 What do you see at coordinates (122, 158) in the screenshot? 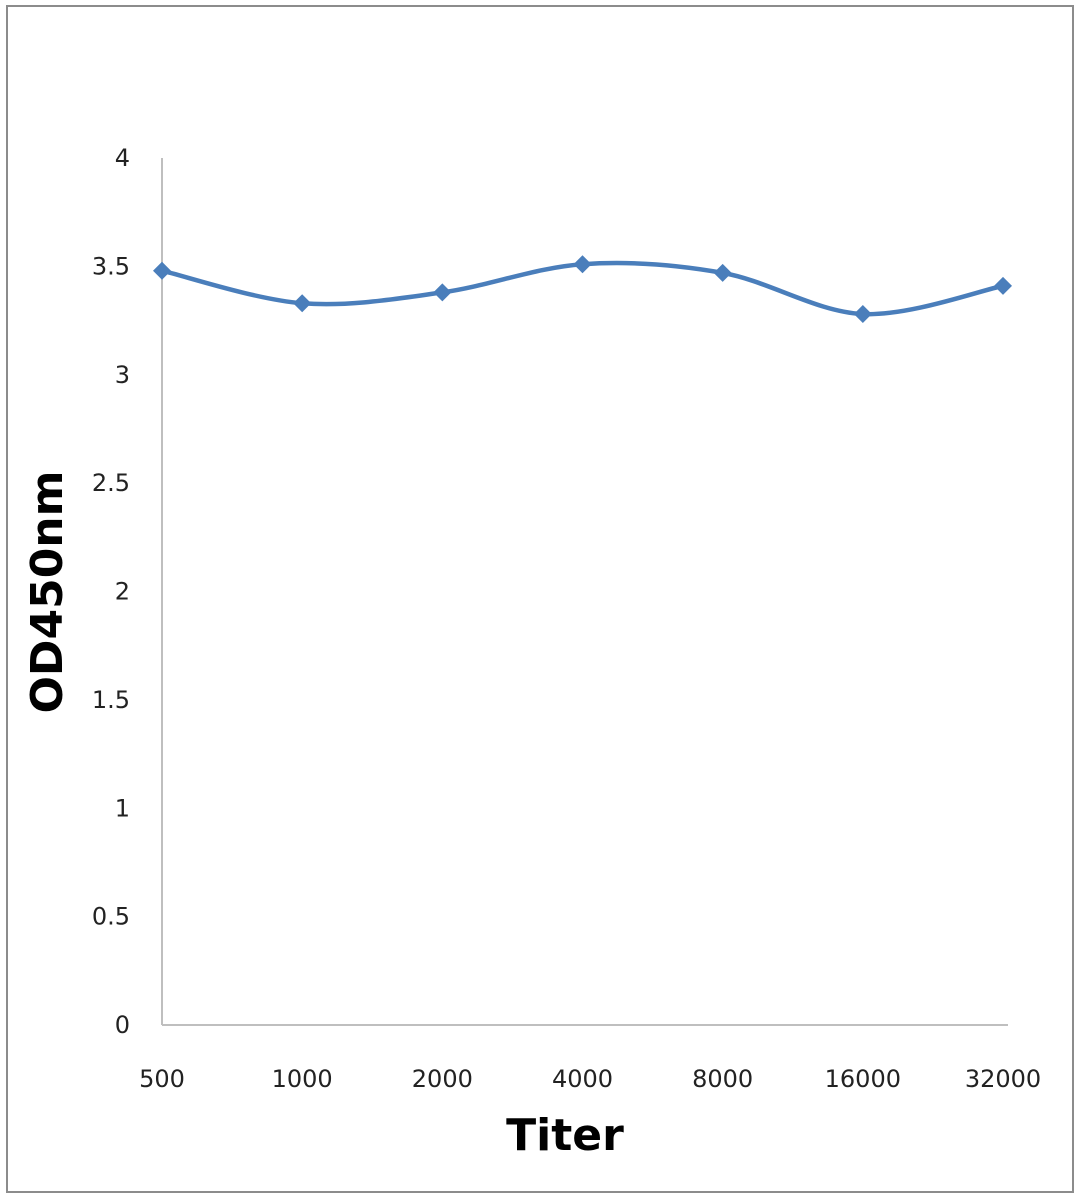
I see `y-tick-label: 4` at bounding box center [122, 158].